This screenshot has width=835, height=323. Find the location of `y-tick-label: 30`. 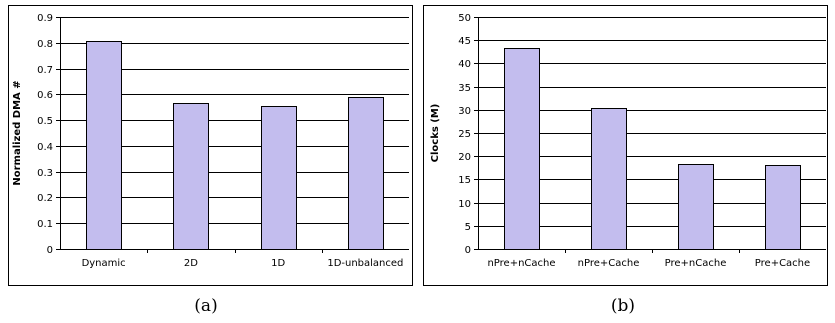

y-tick-label: 30 is located at coordinates (464, 111).